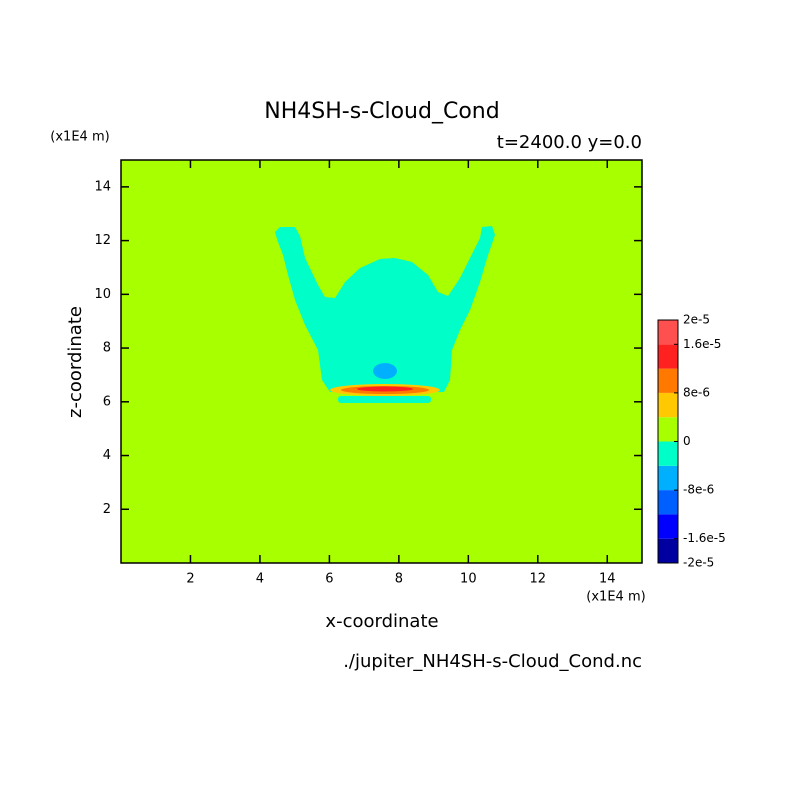 The image size is (804, 804). Describe the element at coordinates (381, 111) in the screenshot. I see `chart-title: NH4SH-s-Cloud_Cond` at that location.